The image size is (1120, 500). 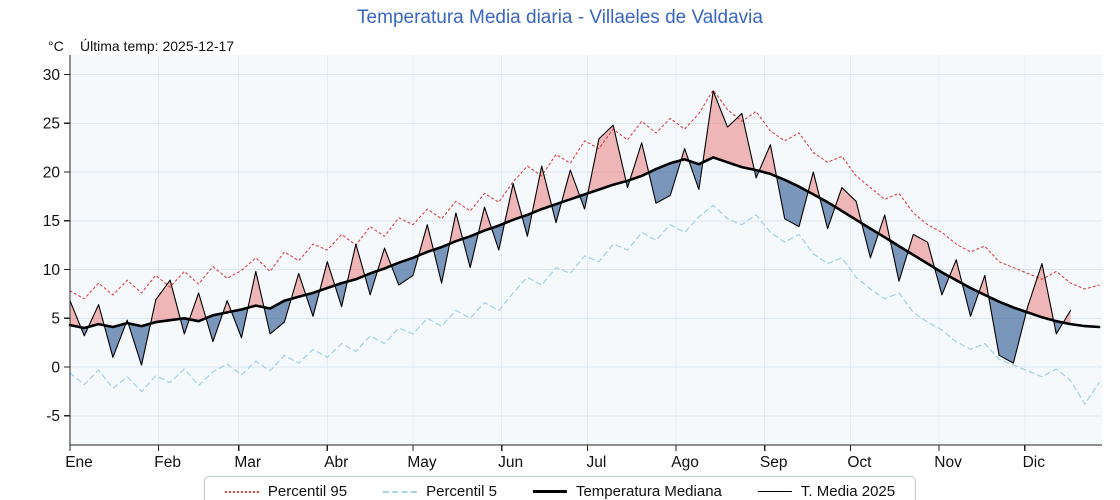 What do you see at coordinates (52, 75) in the screenshot?
I see `y-tick-label: 30` at bounding box center [52, 75].